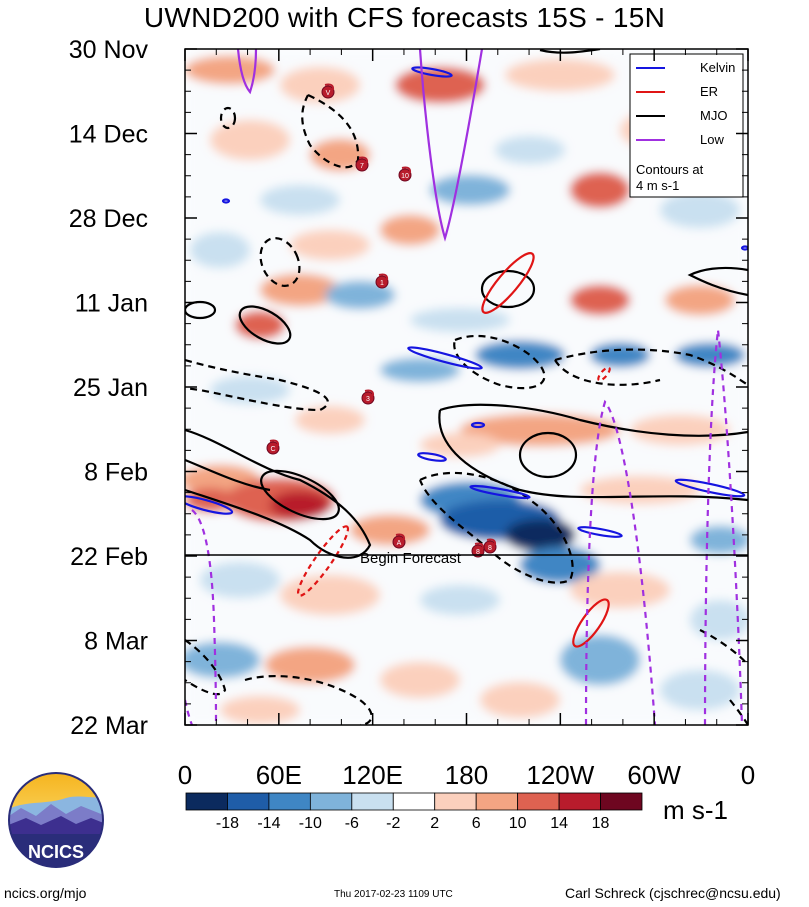 The height and width of the screenshot is (907, 809). Describe the element at coordinates (654, 775) in the screenshot. I see `x-tick-label: 60W` at that location.